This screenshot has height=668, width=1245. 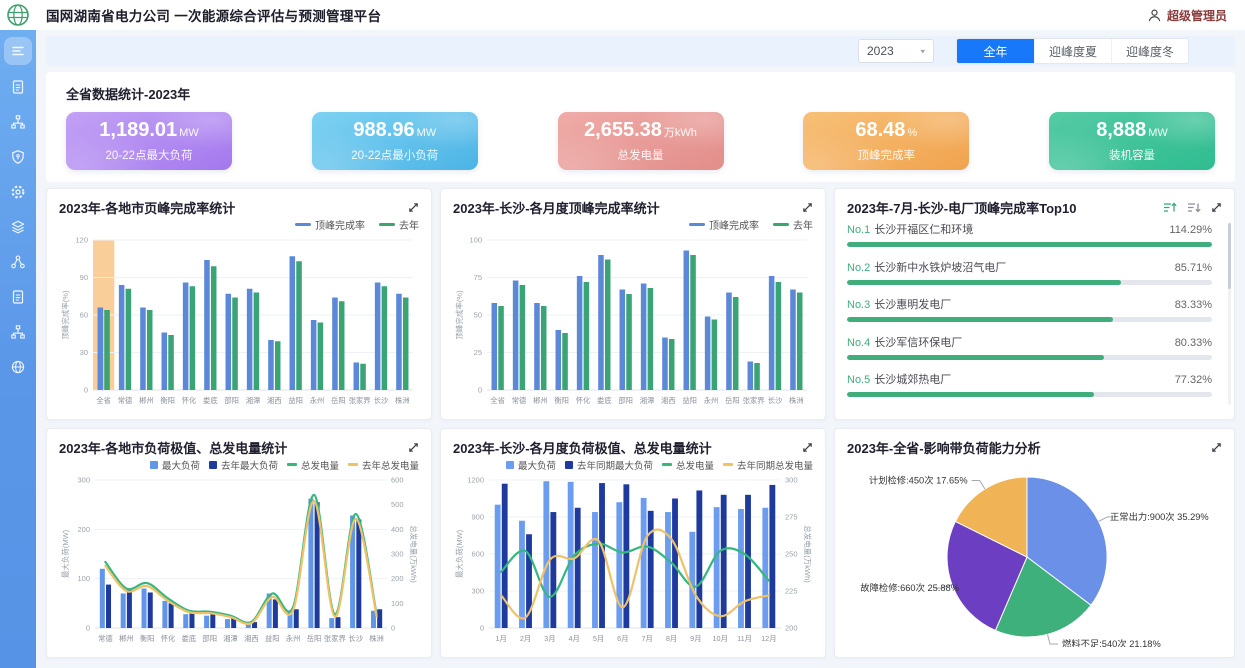 What do you see at coordinates (918, 342) in the screenshot?
I see `plant-name: 长沙军信环保电厂` at bounding box center [918, 342].